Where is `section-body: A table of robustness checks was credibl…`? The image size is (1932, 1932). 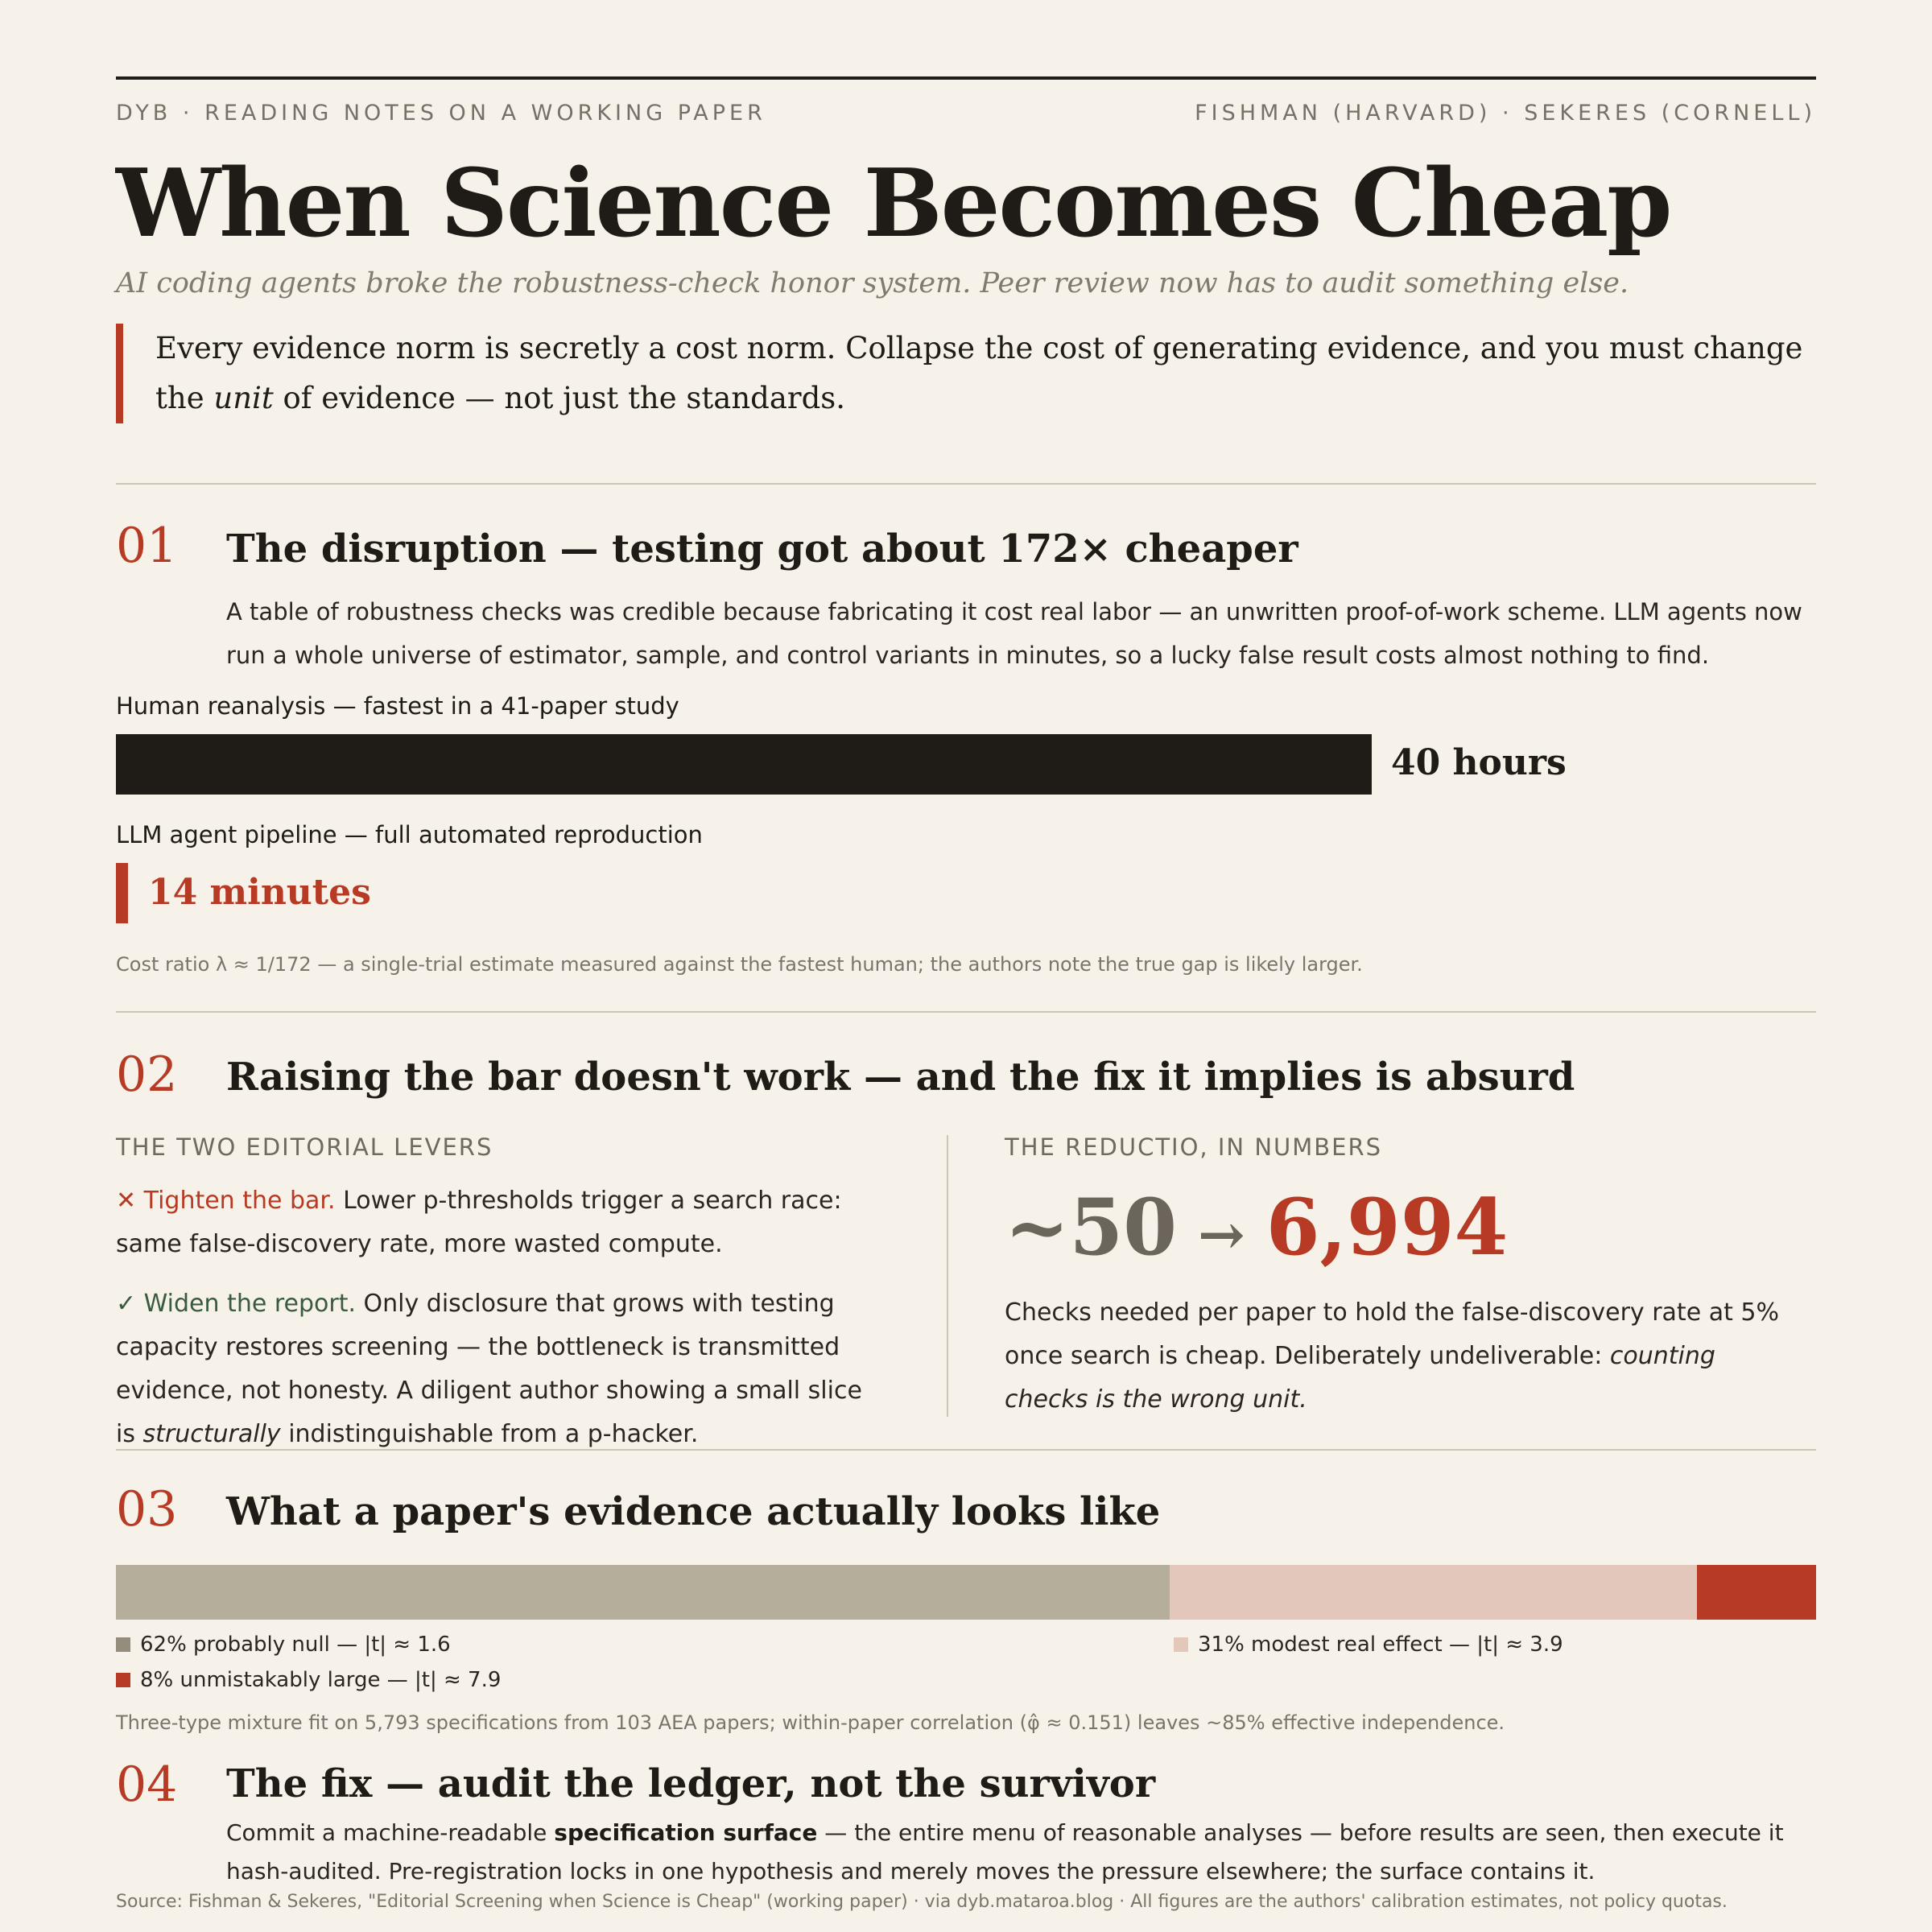
section-body: A table of robustness checks was credibl… is located at coordinates (1014, 633).